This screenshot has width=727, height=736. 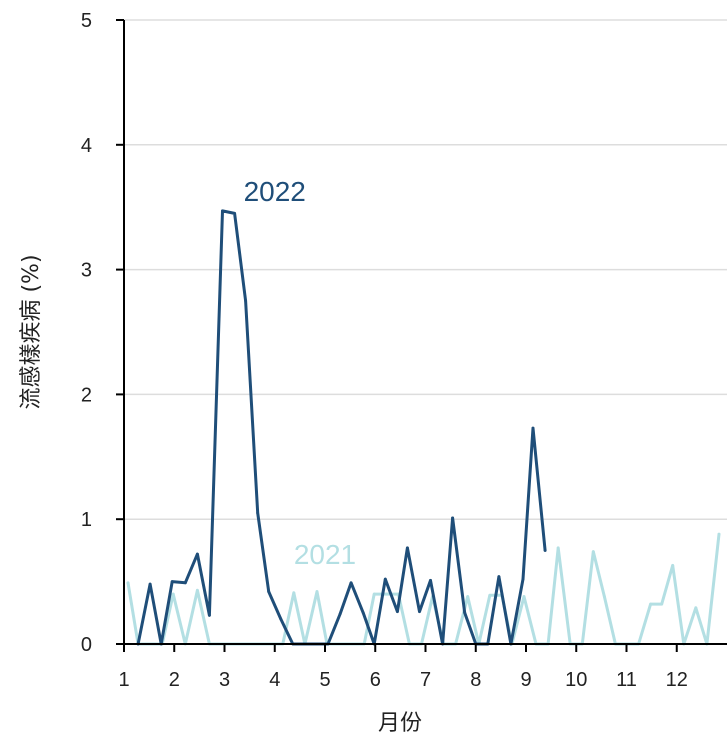 I want to click on x-tick-label-3: 3, so click(x=224, y=680).